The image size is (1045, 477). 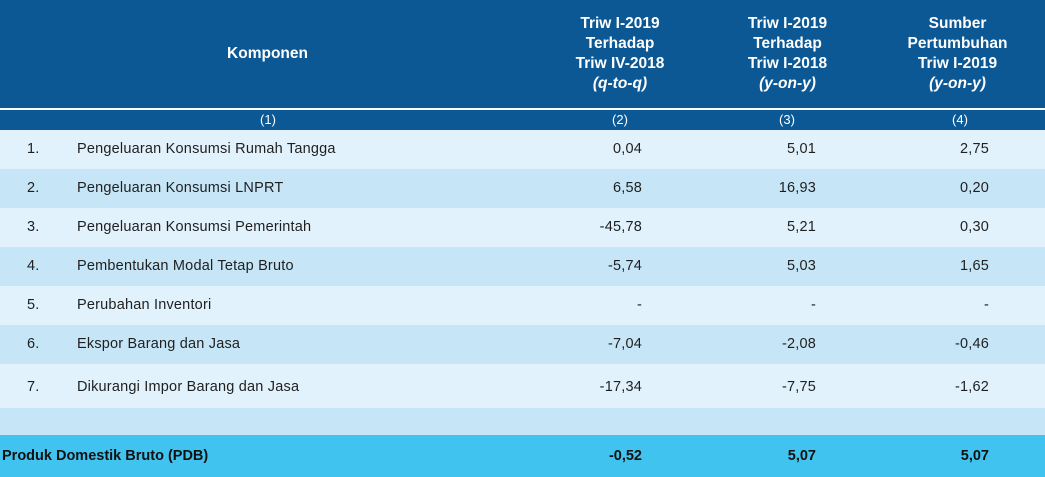 I want to click on value-qtoq: -5,74, so click(x=624, y=266).